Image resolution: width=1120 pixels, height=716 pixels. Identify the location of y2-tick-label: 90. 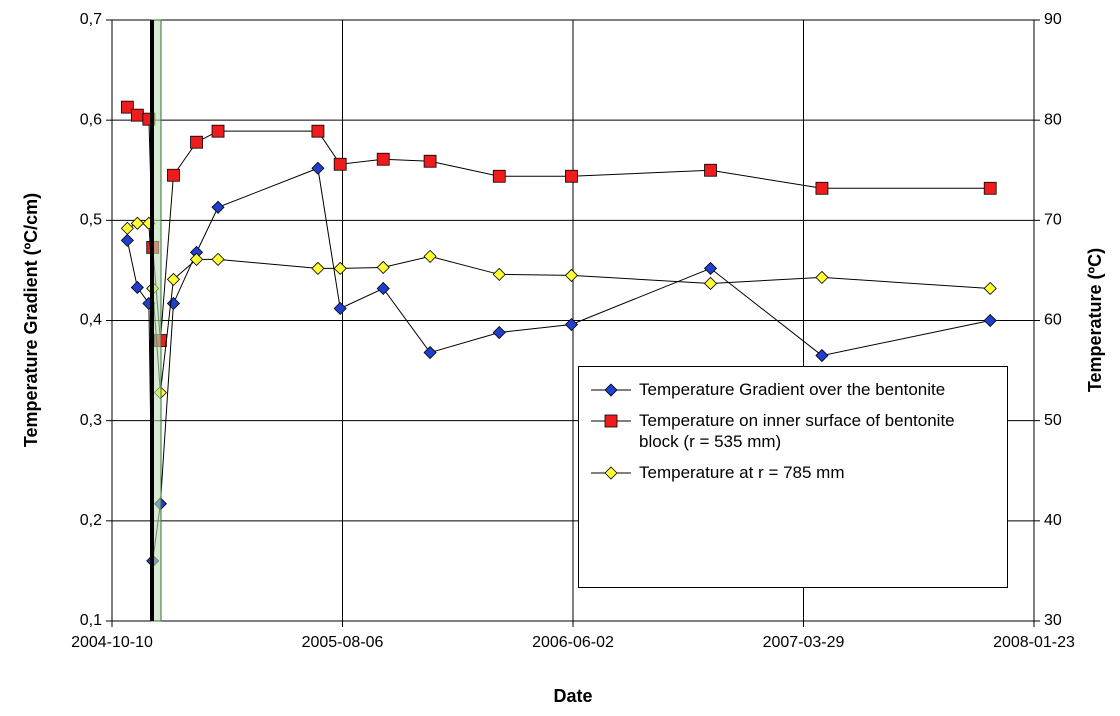
(1053, 19).